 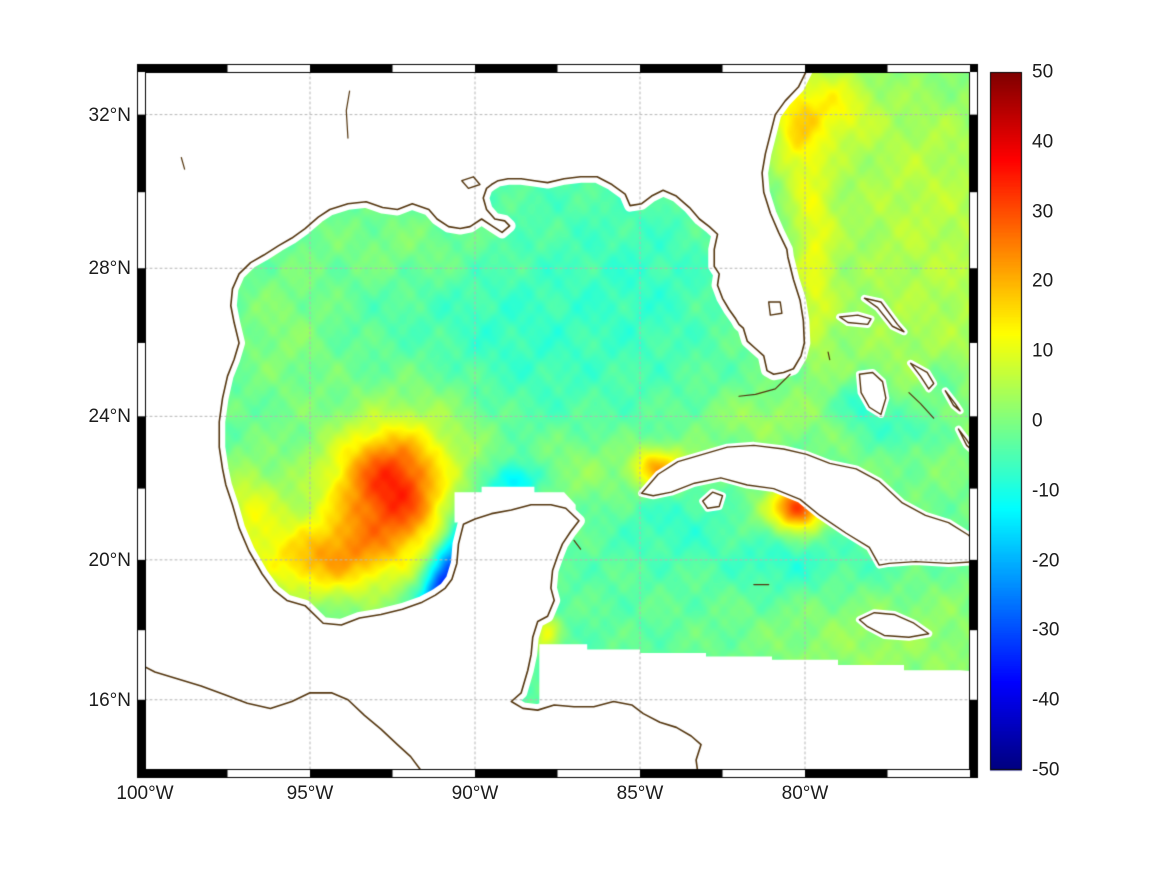 I want to click on colorbar-tick-label: 50, so click(x=1043, y=72).